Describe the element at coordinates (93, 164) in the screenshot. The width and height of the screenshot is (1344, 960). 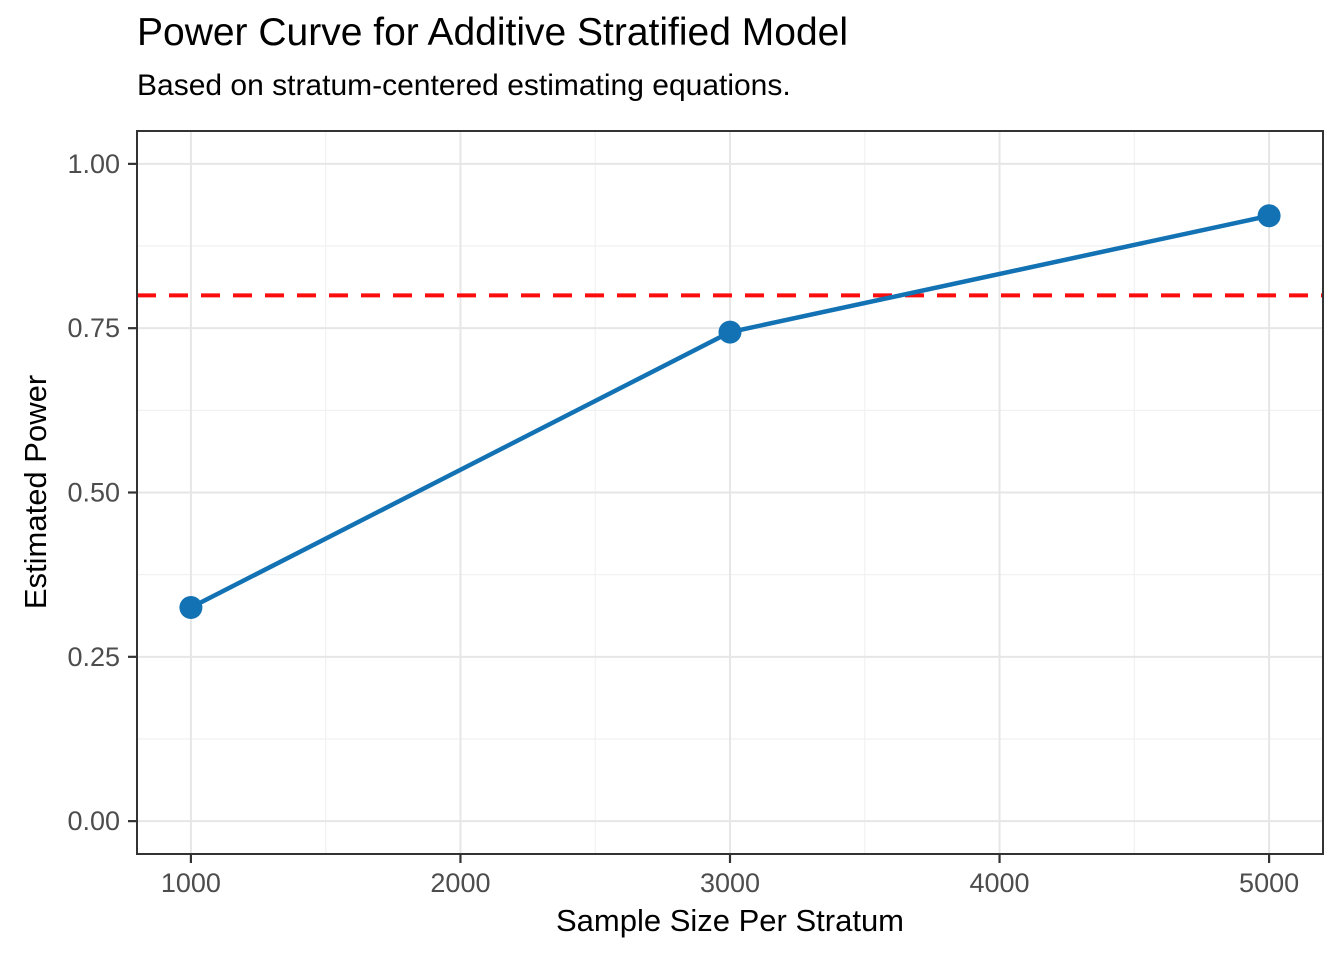
I see `y-tick-label: 1.00` at that location.